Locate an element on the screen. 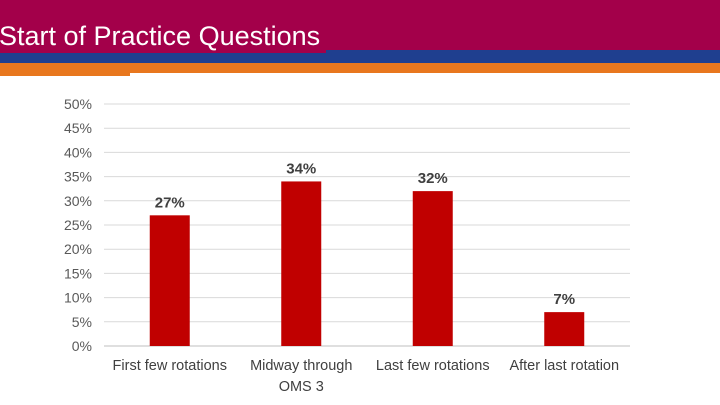 This screenshot has width=720, height=405. y-tick-label: 25% is located at coordinates (78, 225).